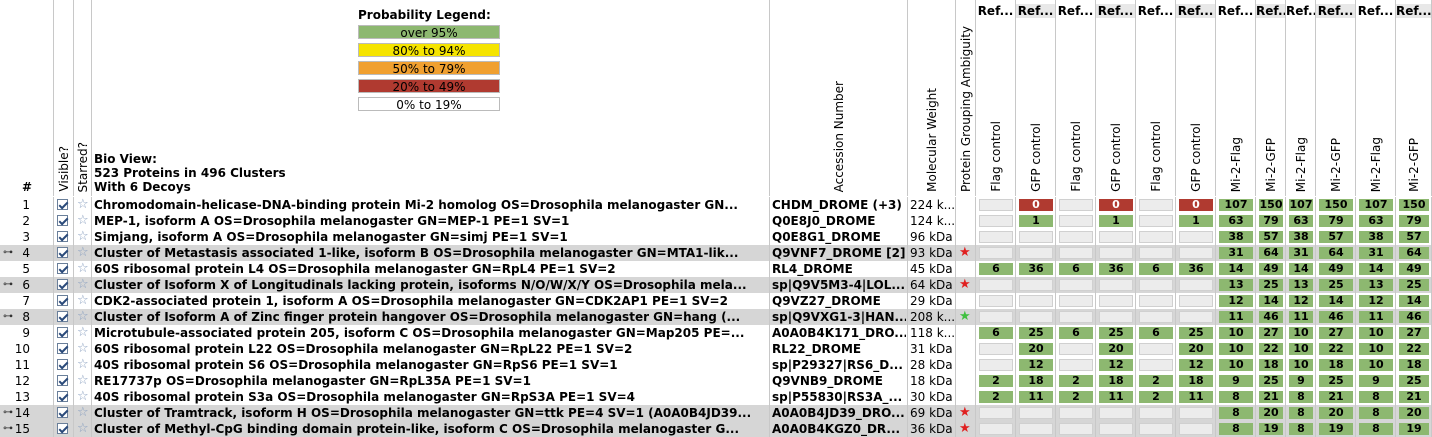 The height and width of the screenshot is (437, 1432). What do you see at coordinates (1271, 349) in the screenshot?
I see `spectrum-count-cell: 22` at bounding box center [1271, 349].